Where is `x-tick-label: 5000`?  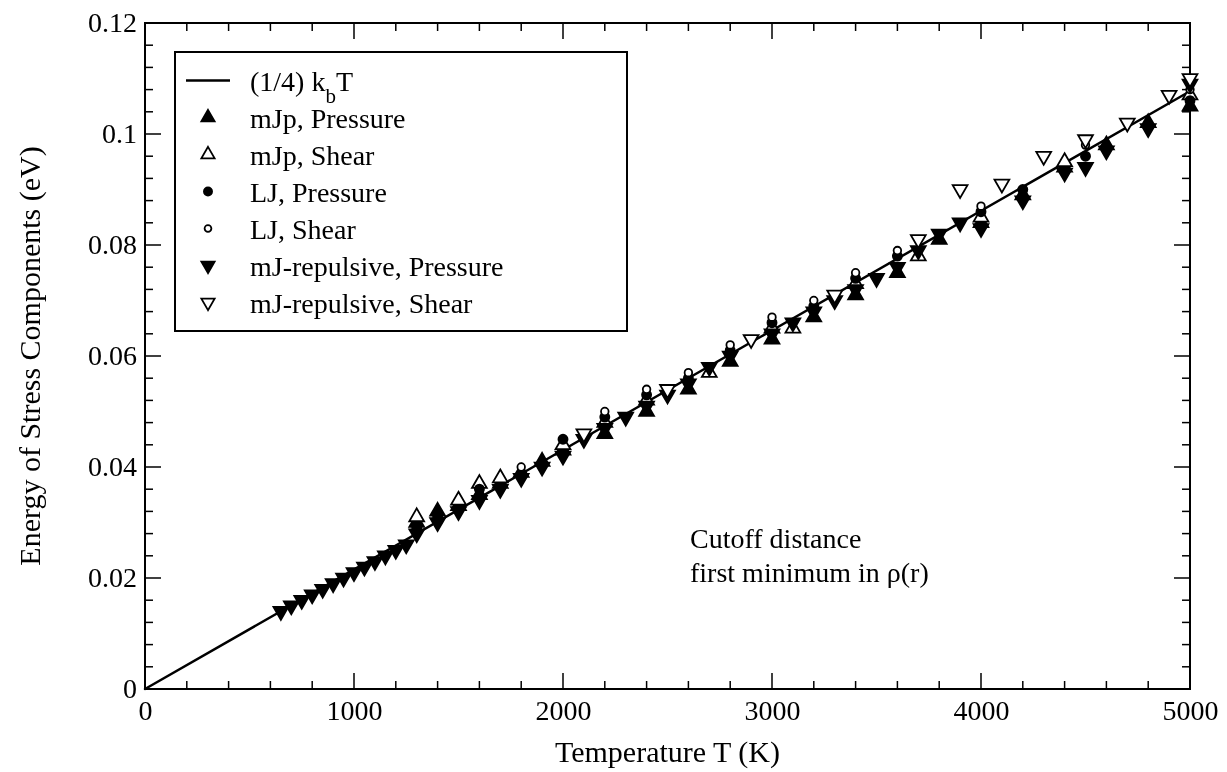 x-tick-label: 5000 is located at coordinates (1190, 711).